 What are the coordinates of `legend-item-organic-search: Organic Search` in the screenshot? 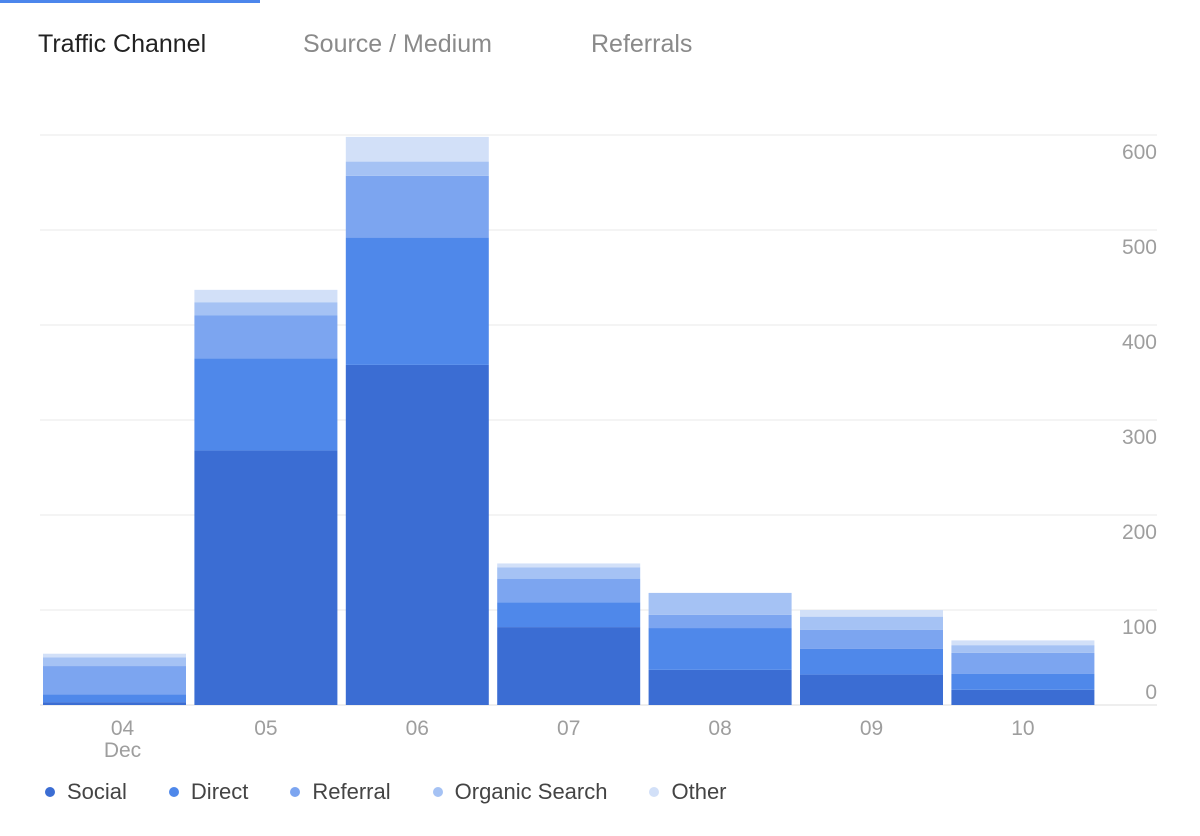 It's located at (520, 792).